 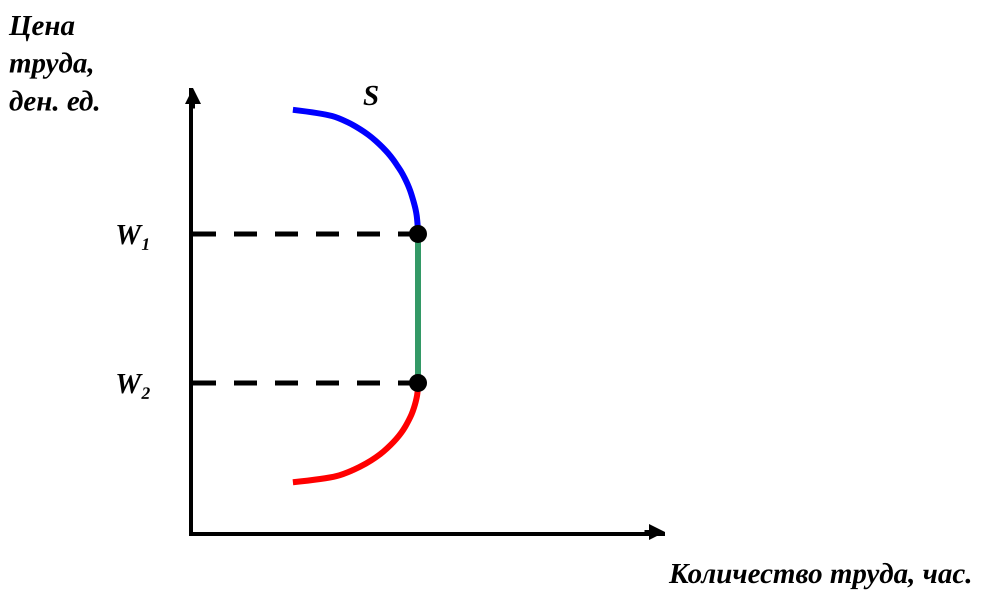 I want to click on series-label: S, so click(x=371, y=96).